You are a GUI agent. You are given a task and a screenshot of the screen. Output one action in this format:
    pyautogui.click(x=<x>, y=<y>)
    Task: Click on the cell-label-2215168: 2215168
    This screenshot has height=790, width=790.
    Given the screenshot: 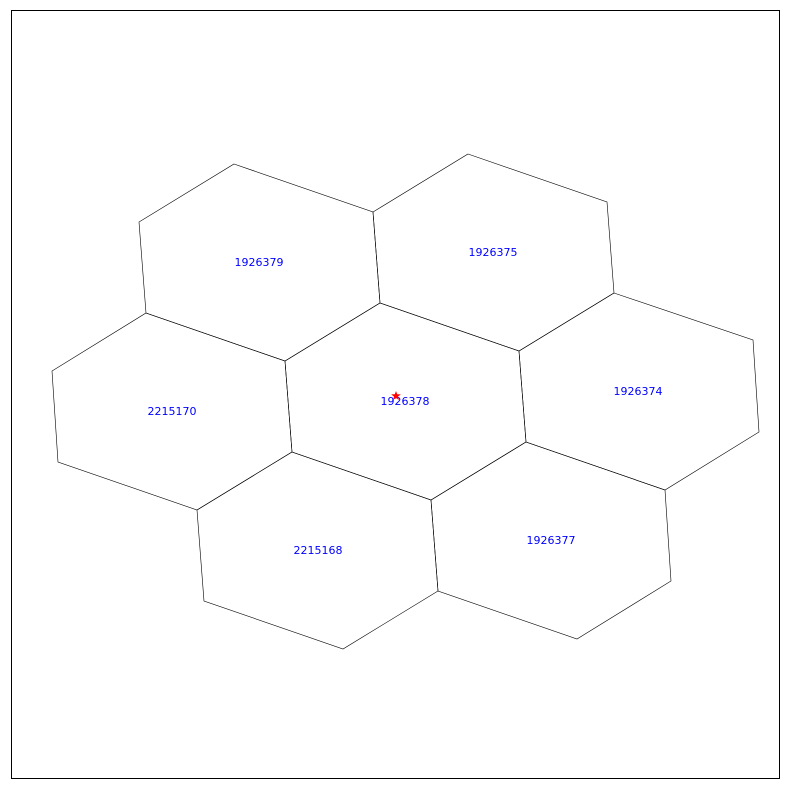 What is the action you would take?
    pyautogui.click(x=318, y=550)
    